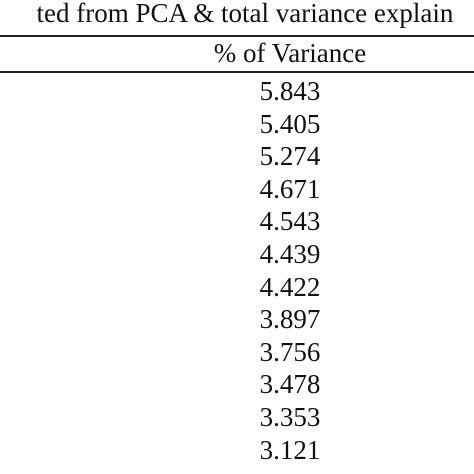  I want to click on table-cell-variance: 3.756, so click(290, 351).